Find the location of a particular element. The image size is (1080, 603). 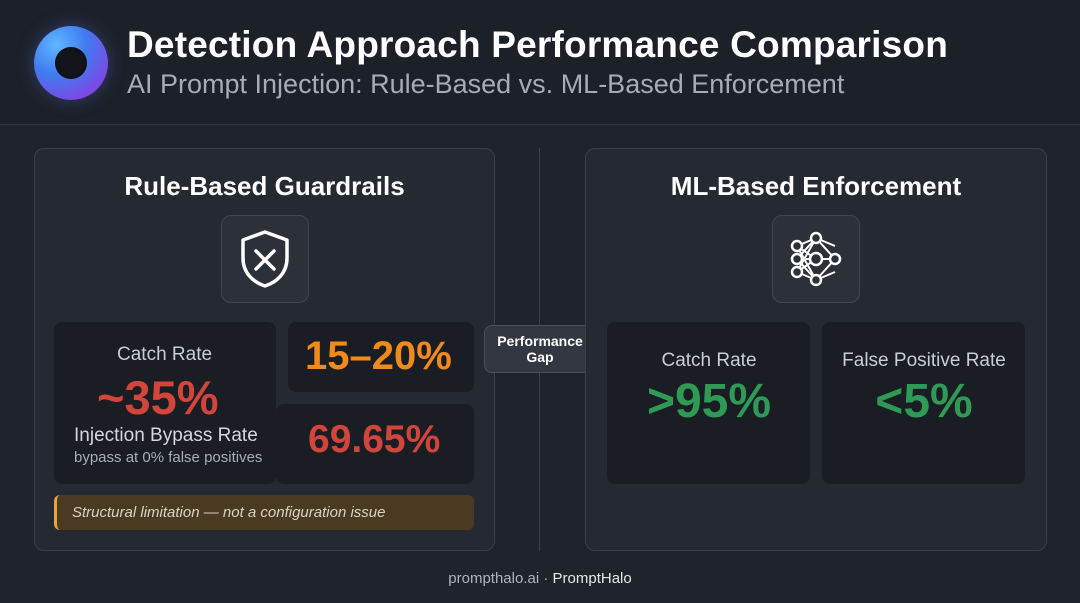

gap-range-value: 15–20% is located at coordinates (378, 356).